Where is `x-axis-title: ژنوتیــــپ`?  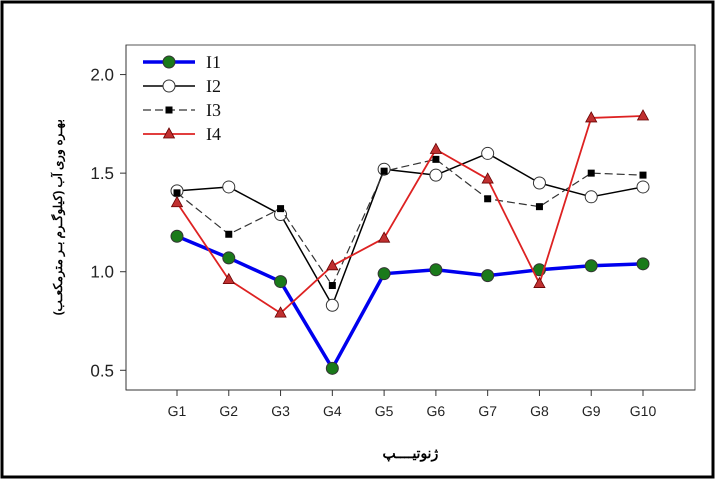 x-axis-title: ژنوتیــــپ is located at coordinates (410, 453).